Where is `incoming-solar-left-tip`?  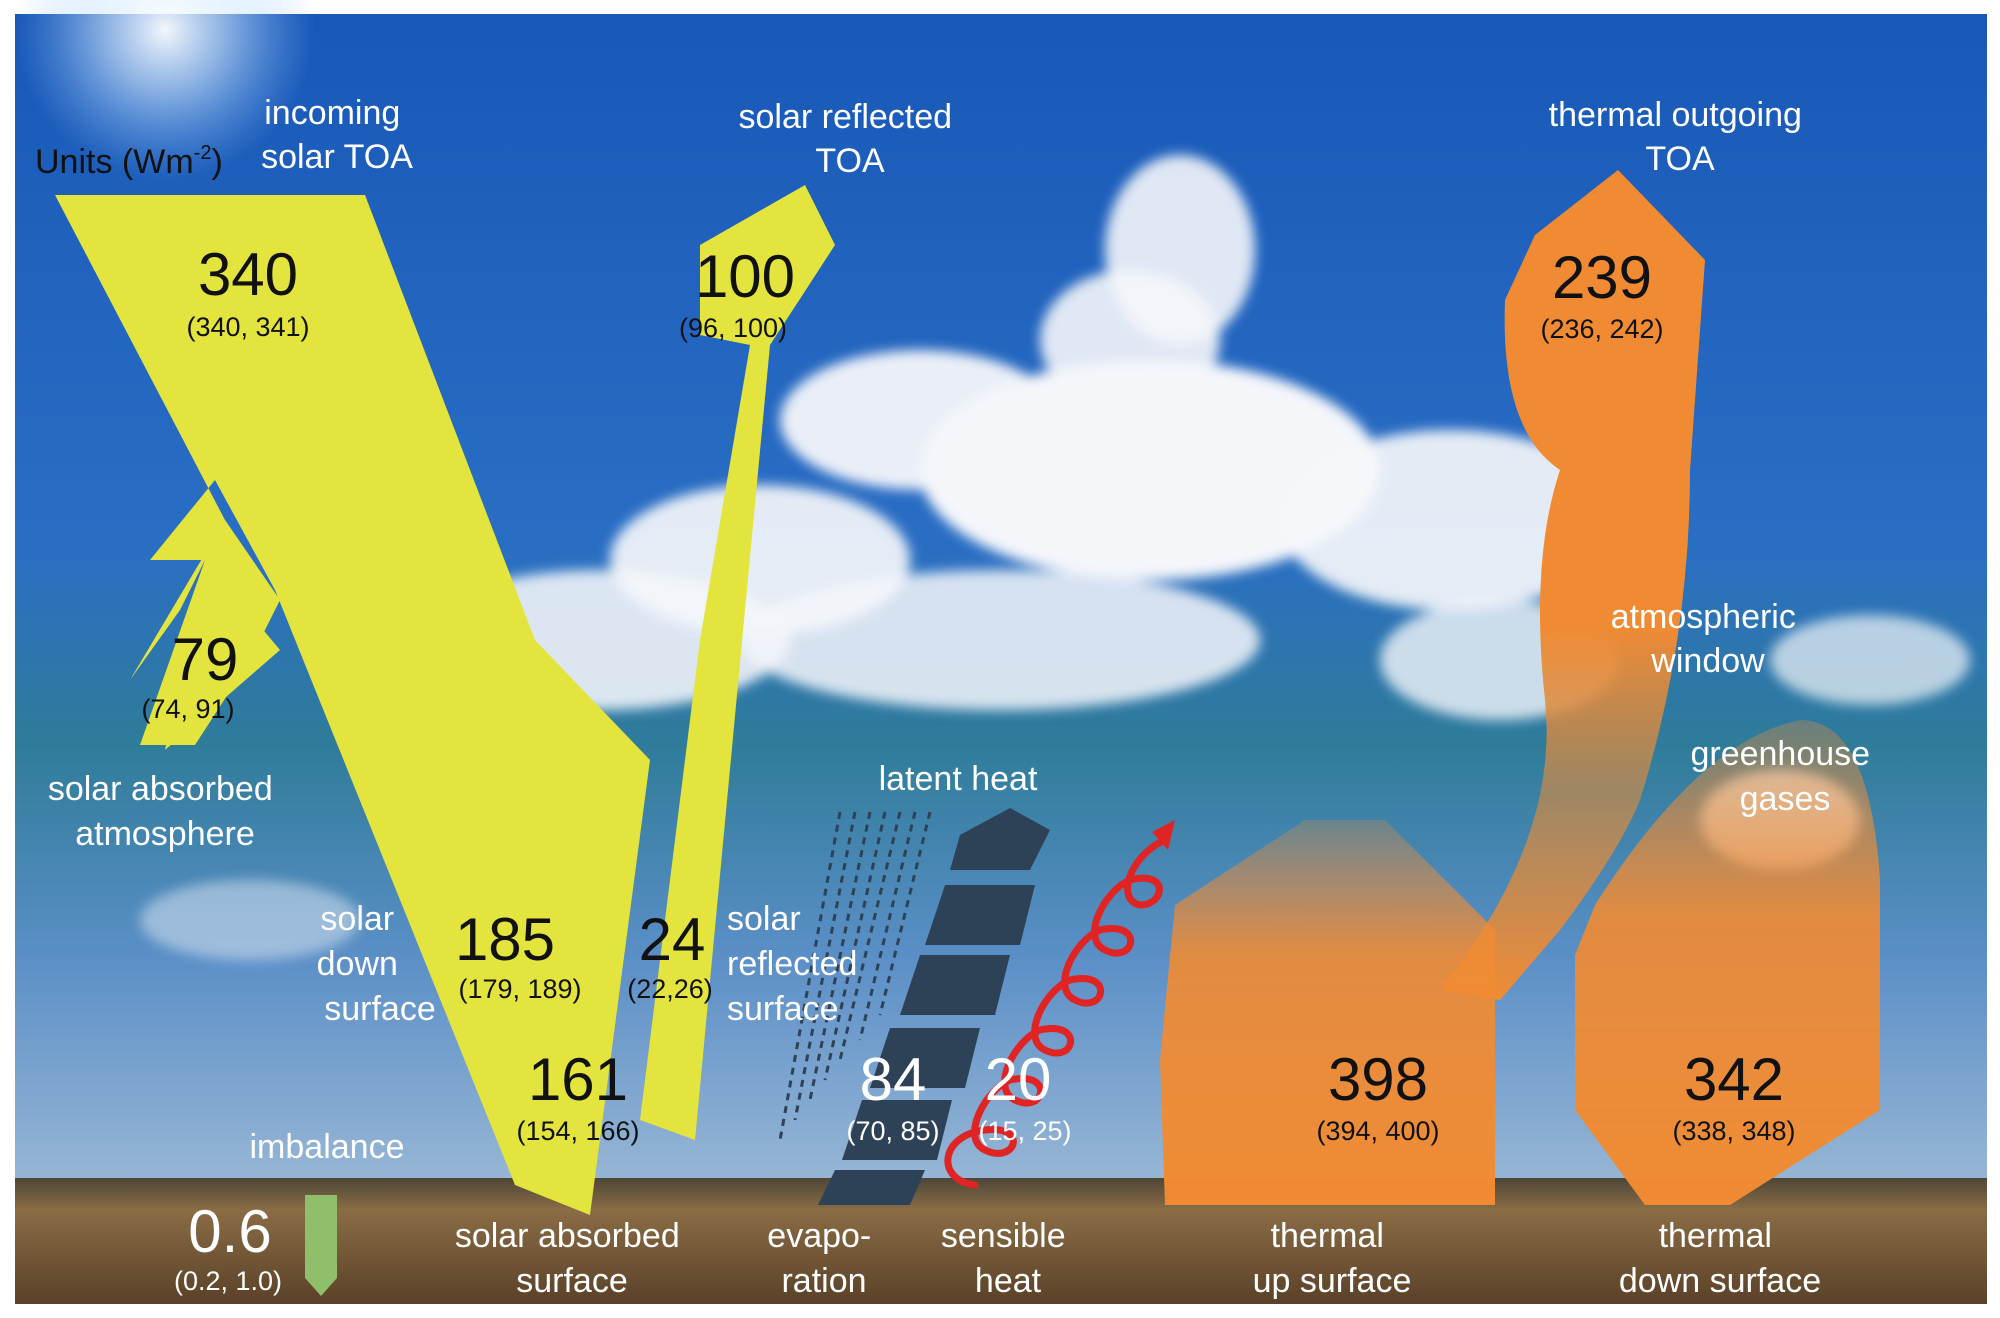
incoming-solar-left-tip is located at coordinates (222, 655).